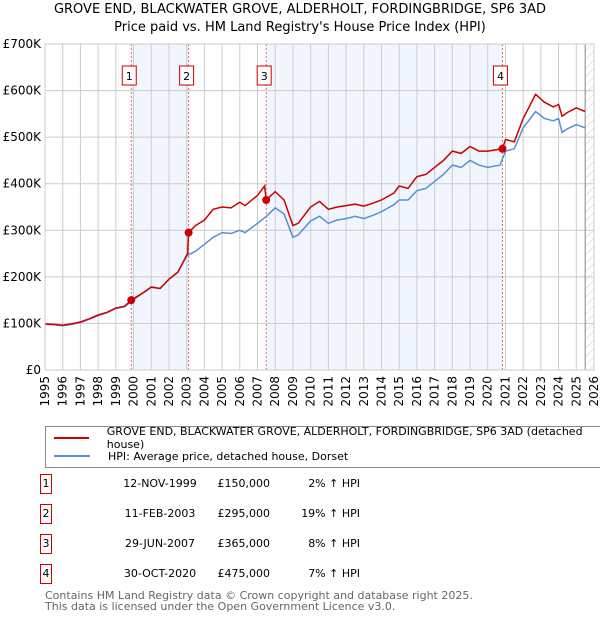 Image resolution: width=600 pixels, height=620 pixels. I want to click on x-tick-label: 2005, so click(222, 391).